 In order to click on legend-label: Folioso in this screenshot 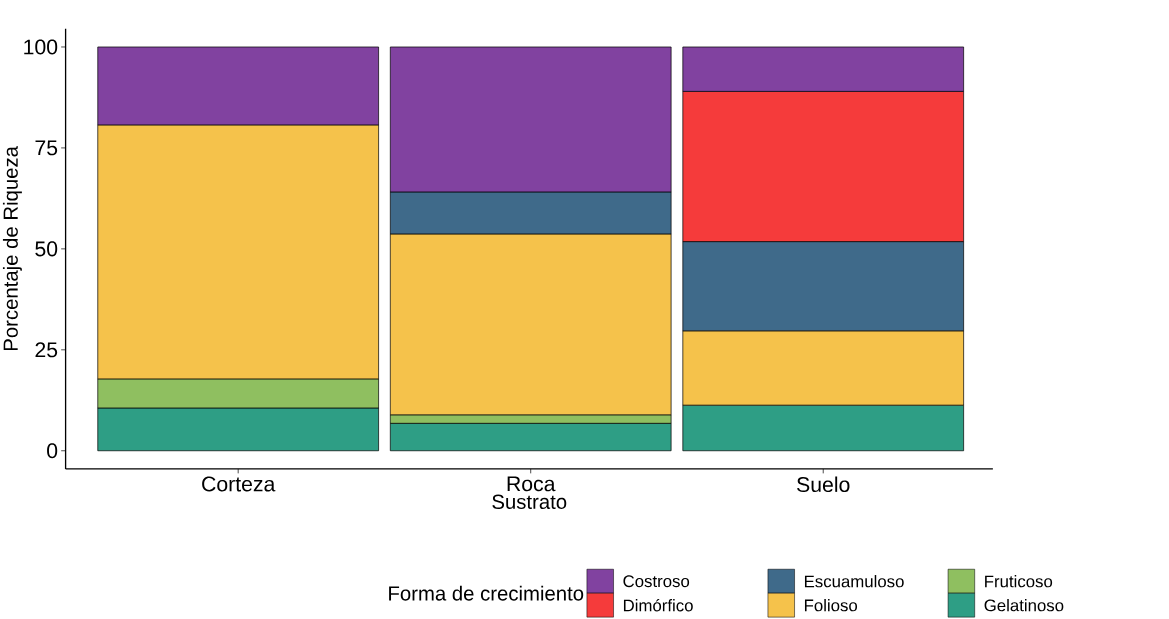, I will do `click(831, 605)`.